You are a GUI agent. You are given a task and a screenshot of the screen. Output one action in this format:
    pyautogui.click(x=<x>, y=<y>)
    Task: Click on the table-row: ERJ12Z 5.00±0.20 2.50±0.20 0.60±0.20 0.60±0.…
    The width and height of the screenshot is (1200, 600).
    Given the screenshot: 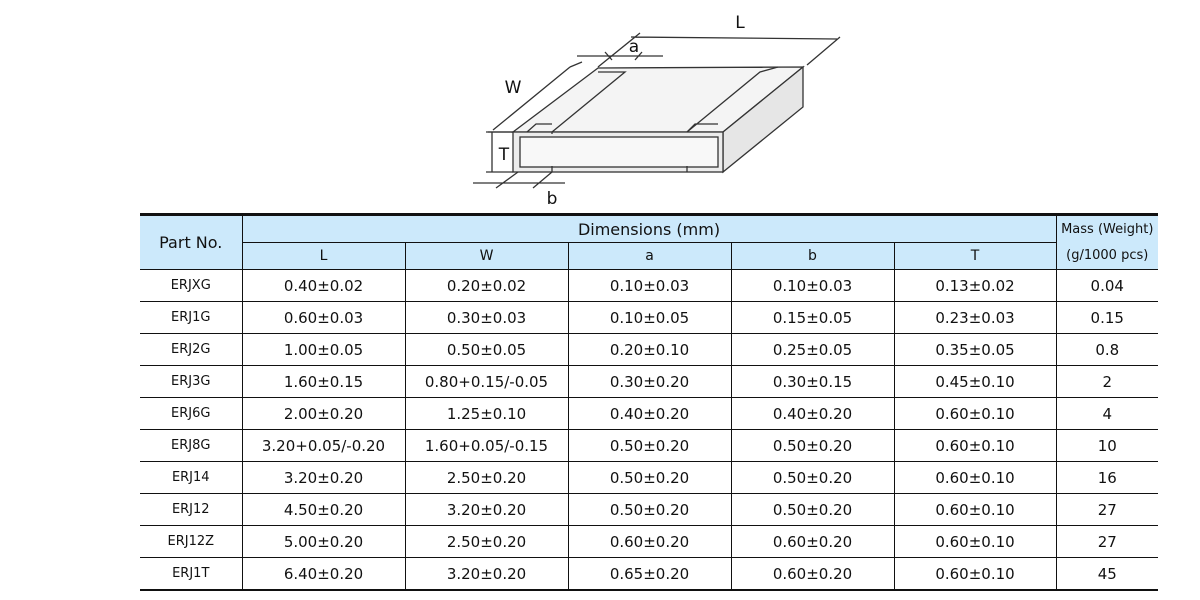 What is the action you would take?
    pyautogui.click(x=649, y=541)
    